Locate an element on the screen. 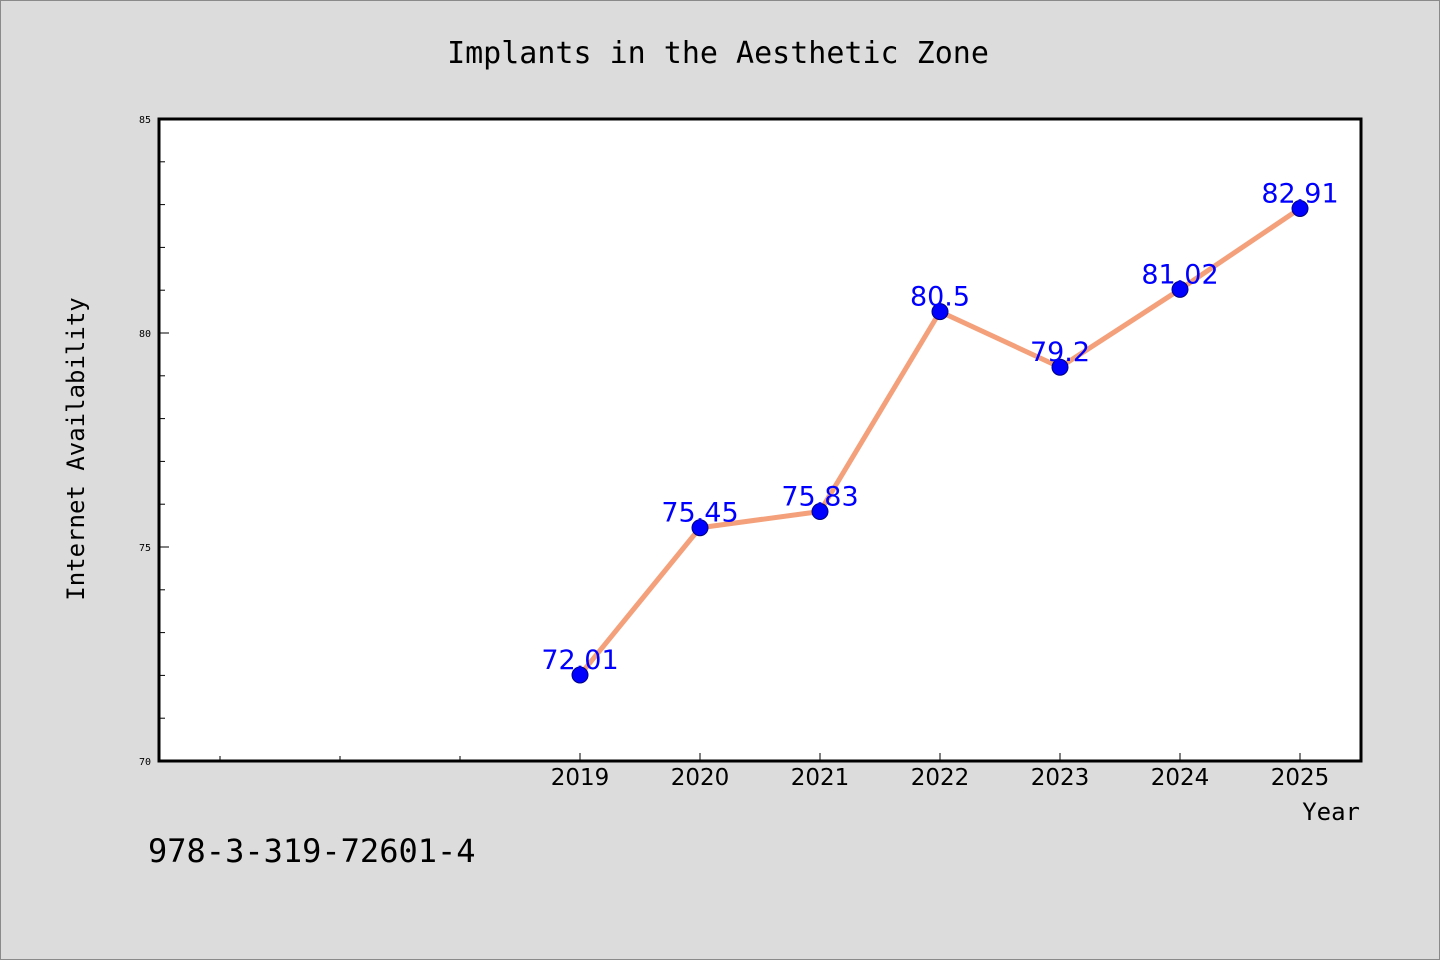 The height and width of the screenshot is (960, 1440). x-tick-label: 2019 is located at coordinates (580, 778).